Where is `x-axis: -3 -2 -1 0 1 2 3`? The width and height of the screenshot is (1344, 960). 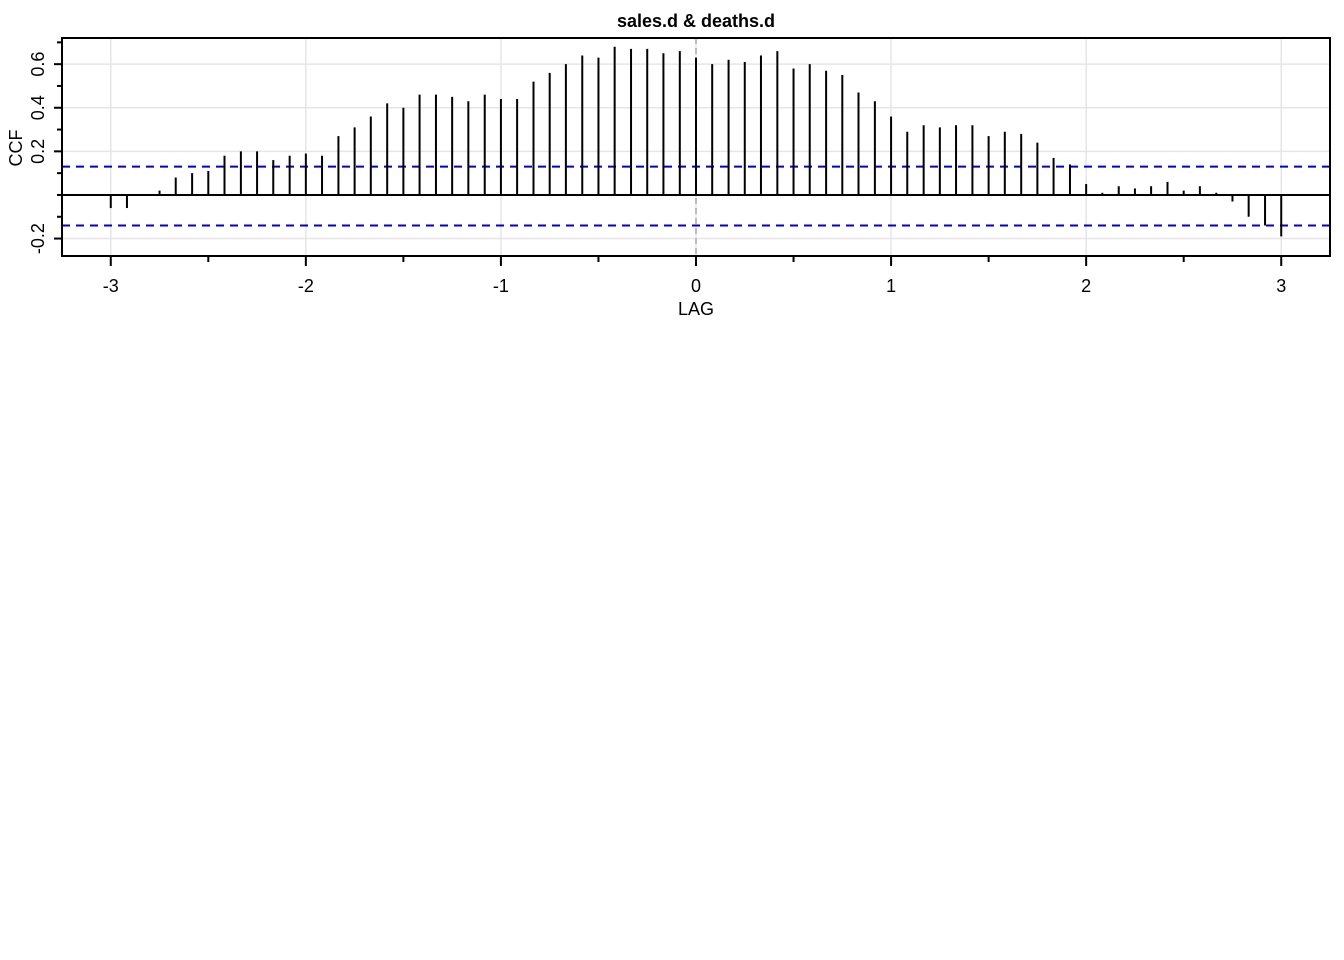
x-axis: -3 -2 -1 0 1 2 3 is located at coordinates (694, 276).